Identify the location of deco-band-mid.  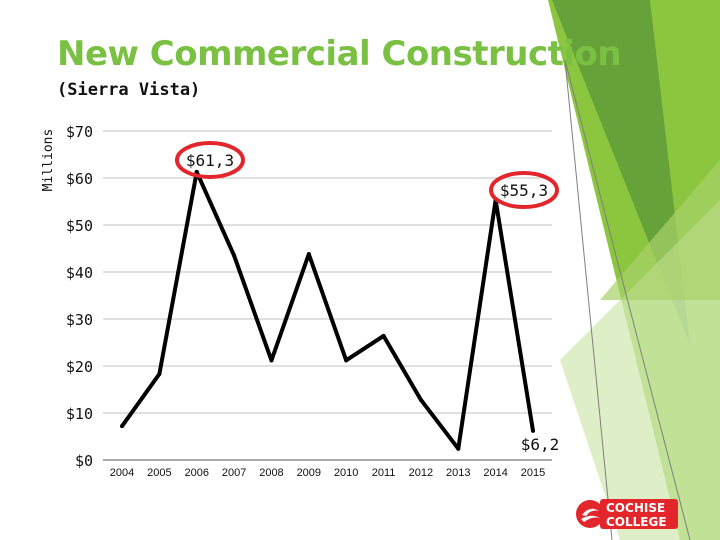
(660, 230).